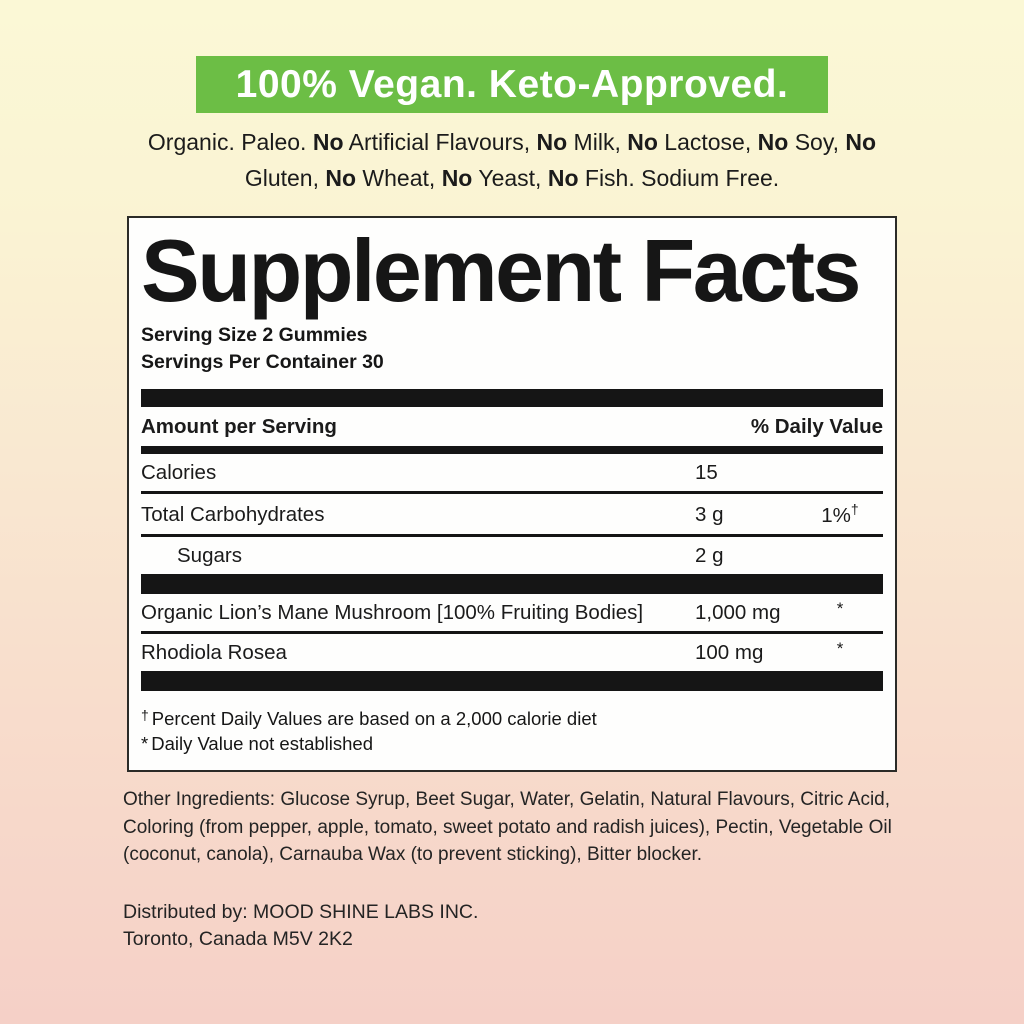 This screenshot has height=1024, width=1024. I want to click on footnote-not-established: * Daily Value not established, so click(512, 743).